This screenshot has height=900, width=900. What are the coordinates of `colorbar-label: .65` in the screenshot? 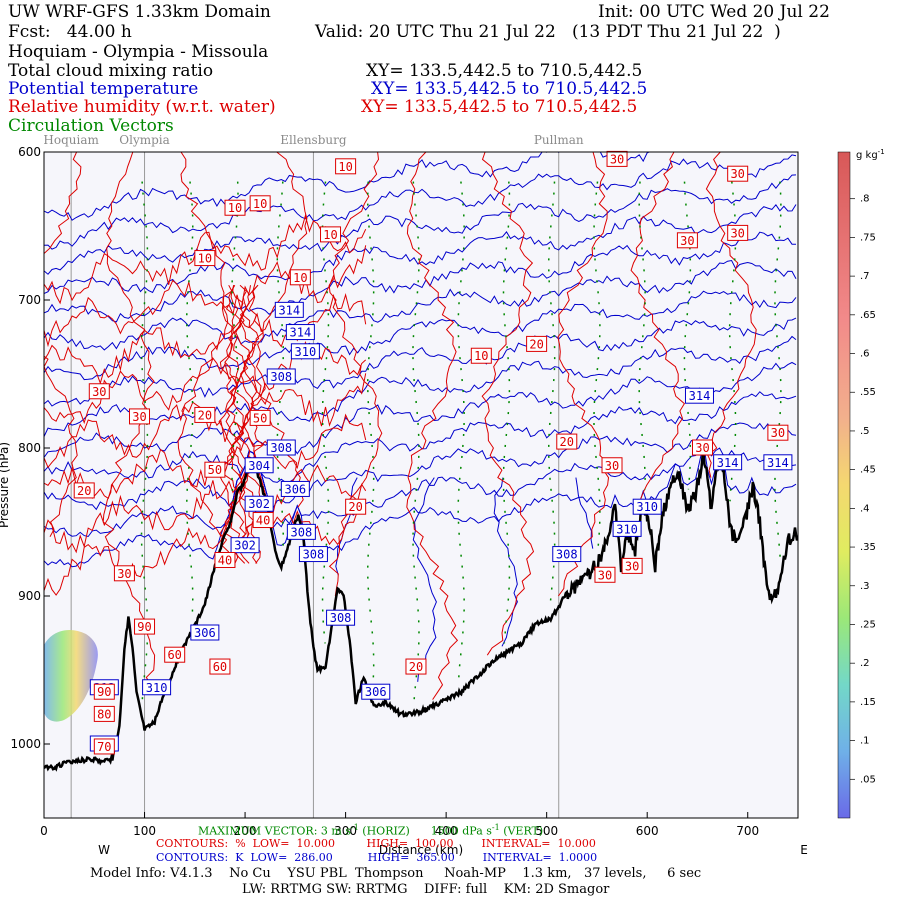 It's located at (868, 315).